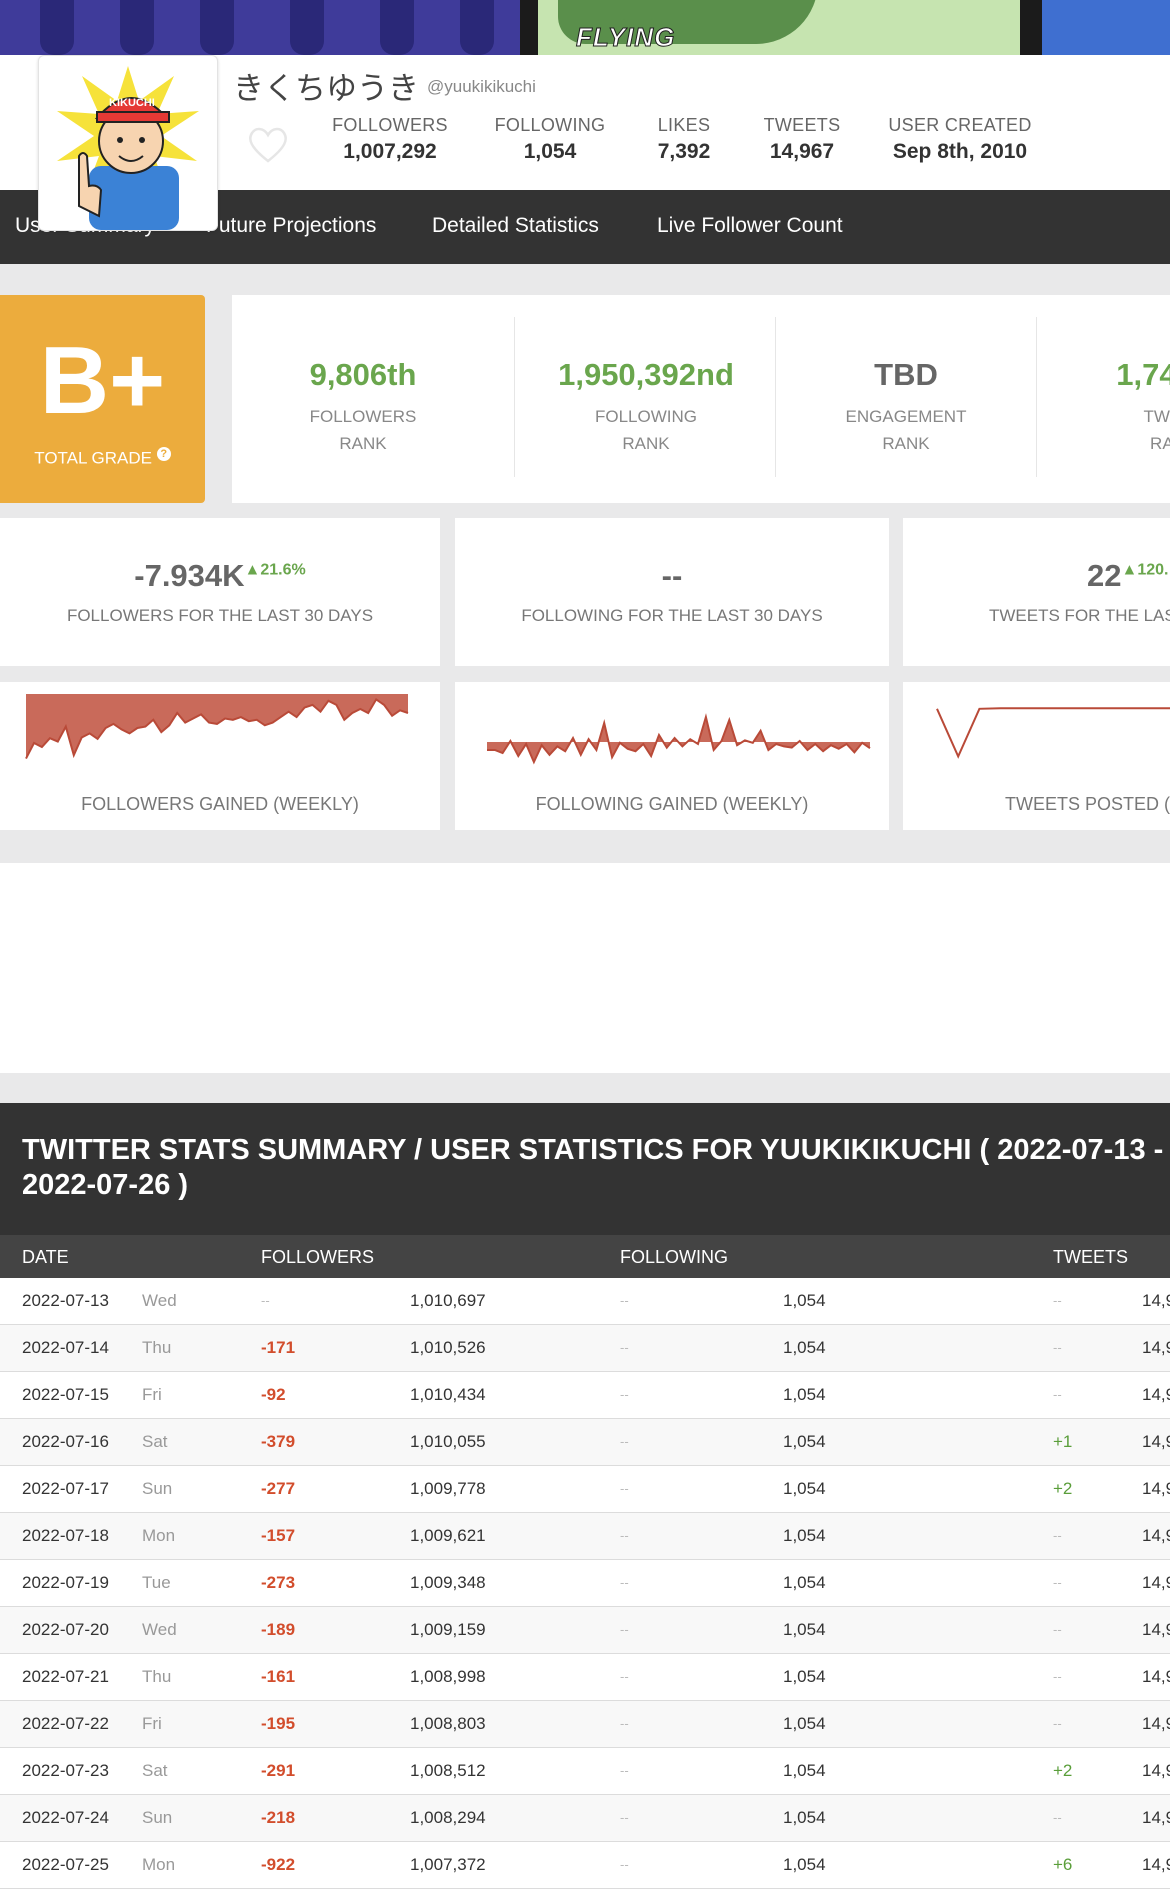 The width and height of the screenshot is (1170, 1889). Describe the element at coordinates (625, 37) in the screenshot. I see `banner-text: FLYING` at that location.